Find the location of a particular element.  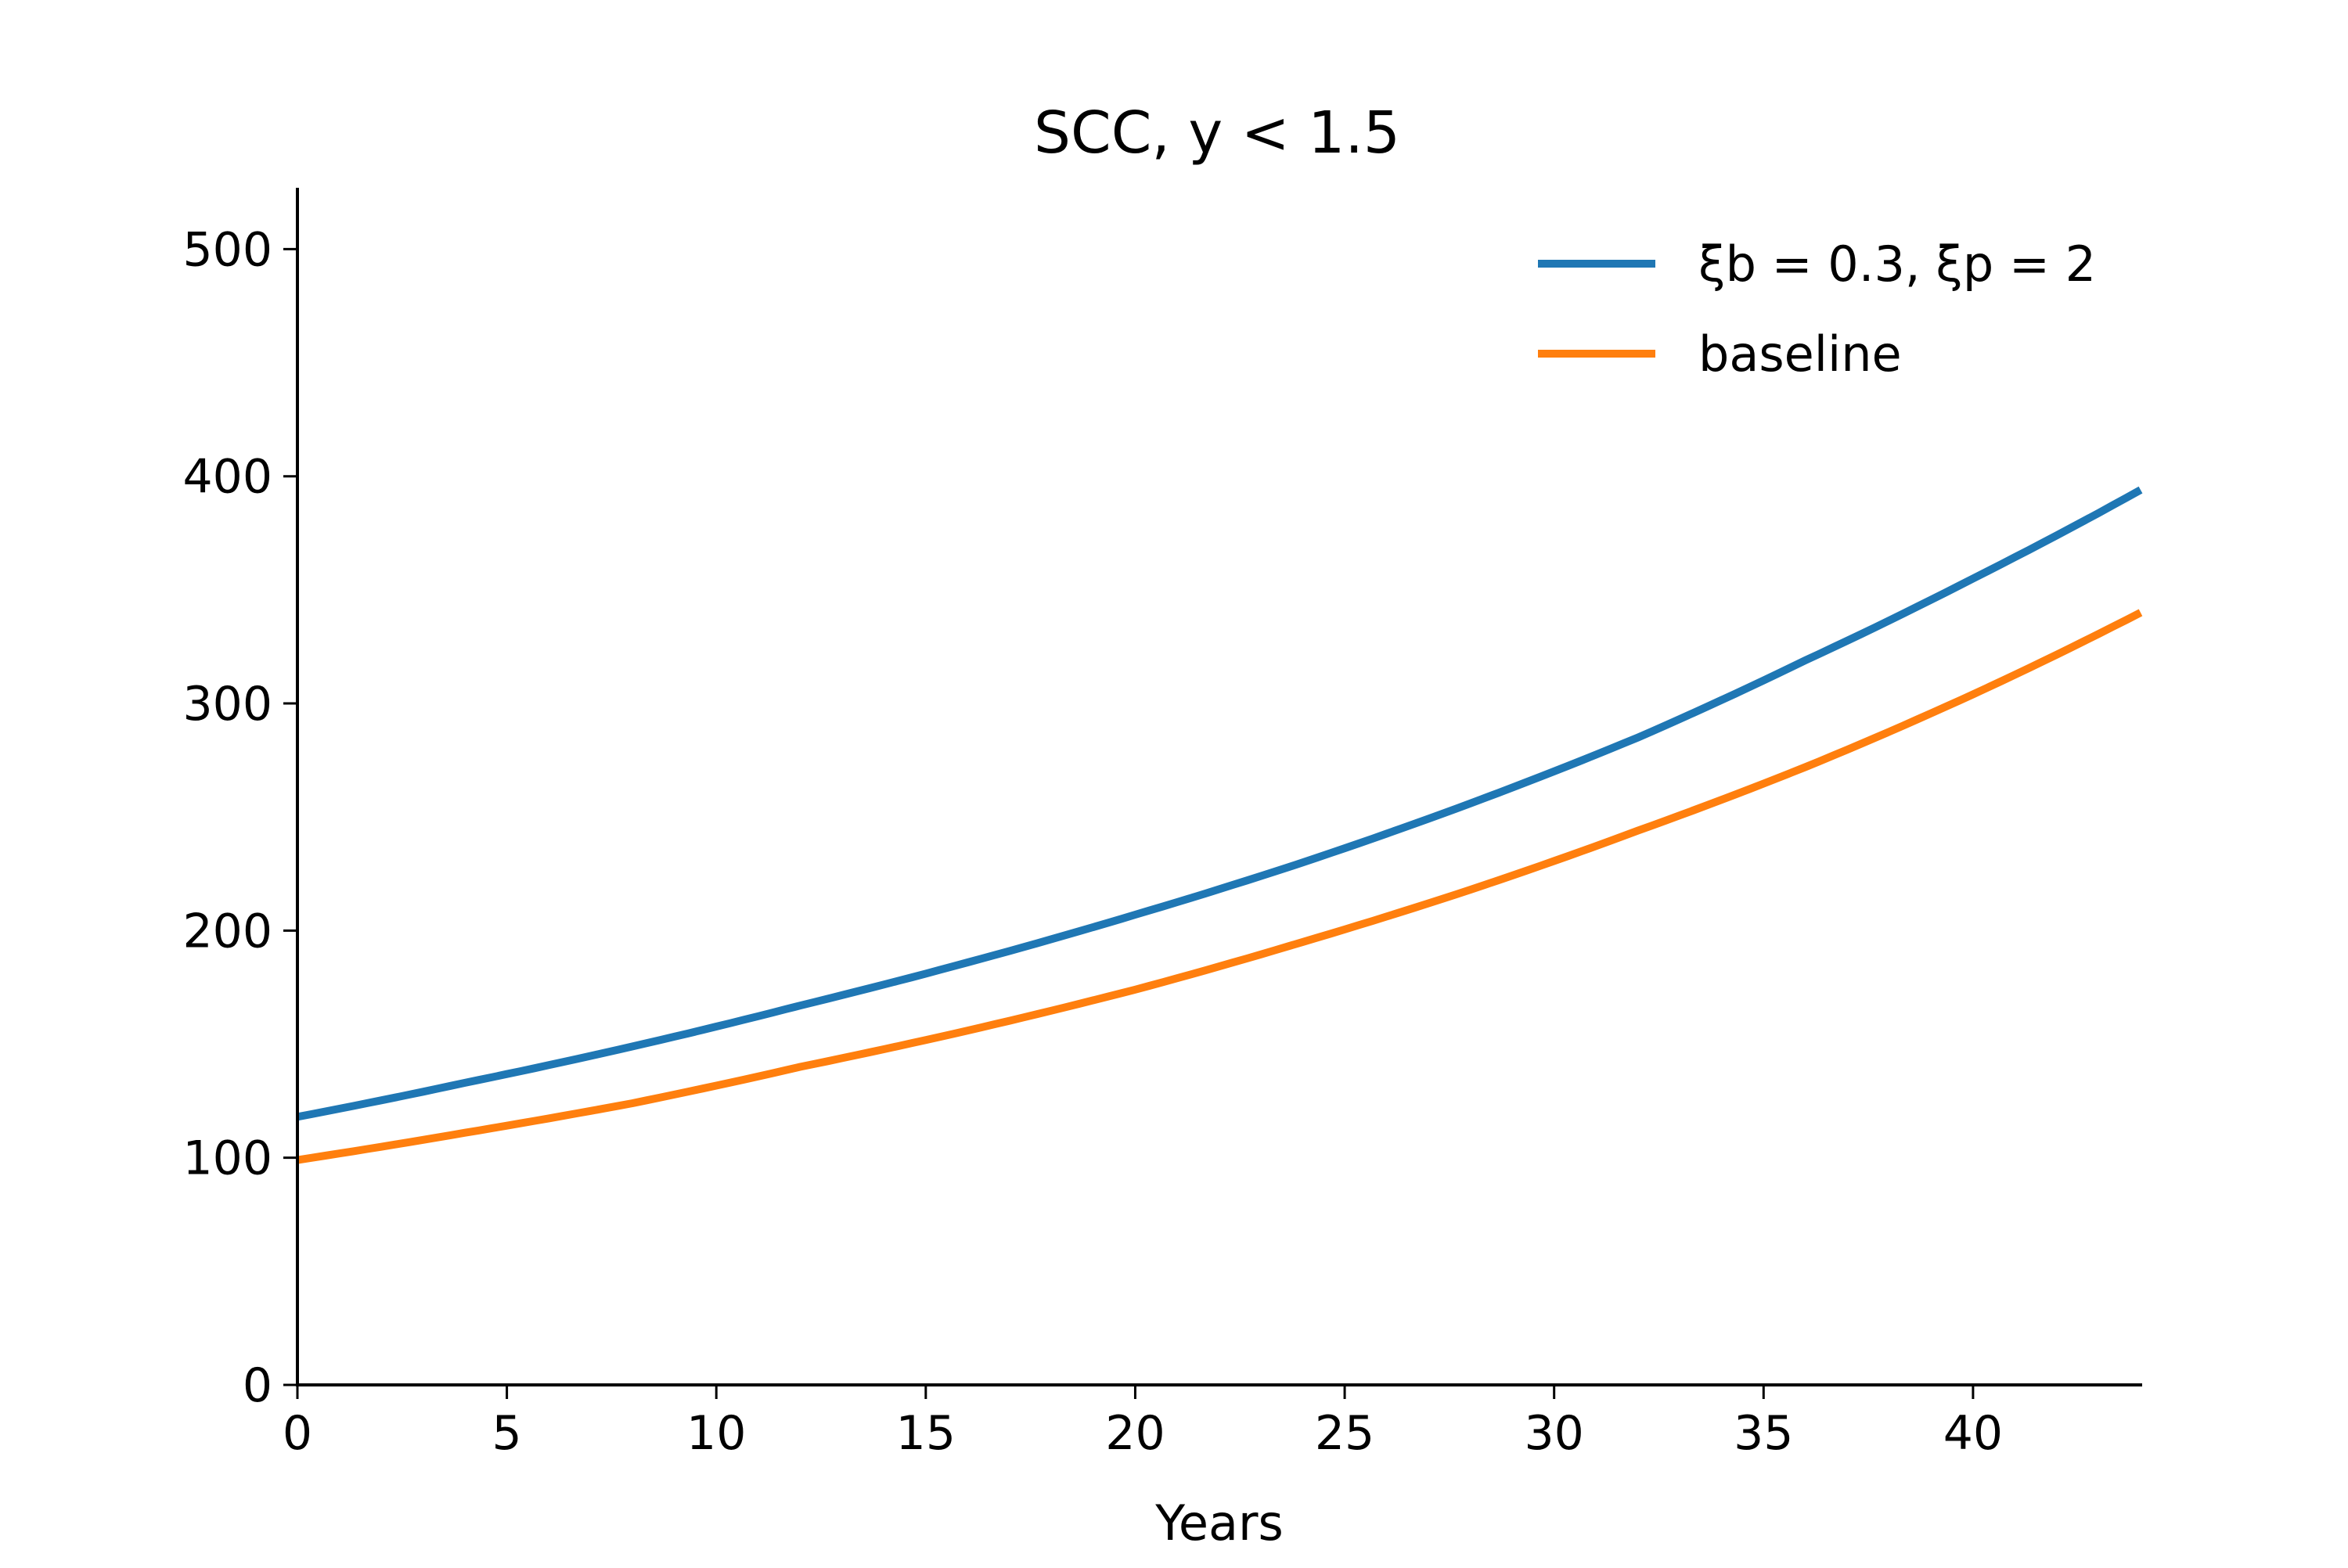

legend: ξb = 0.3, ξp = 2 baseline is located at coordinates (1817, 310).